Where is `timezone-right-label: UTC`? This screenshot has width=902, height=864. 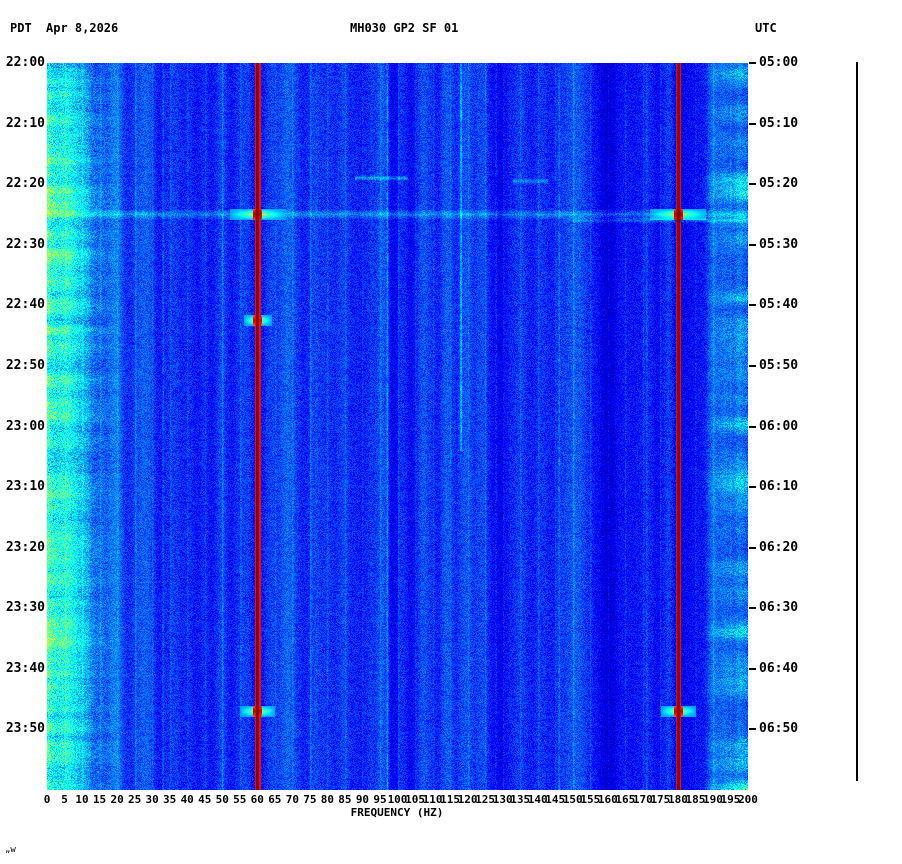
timezone-right-label: UTC is located at coordinates (766, 28).